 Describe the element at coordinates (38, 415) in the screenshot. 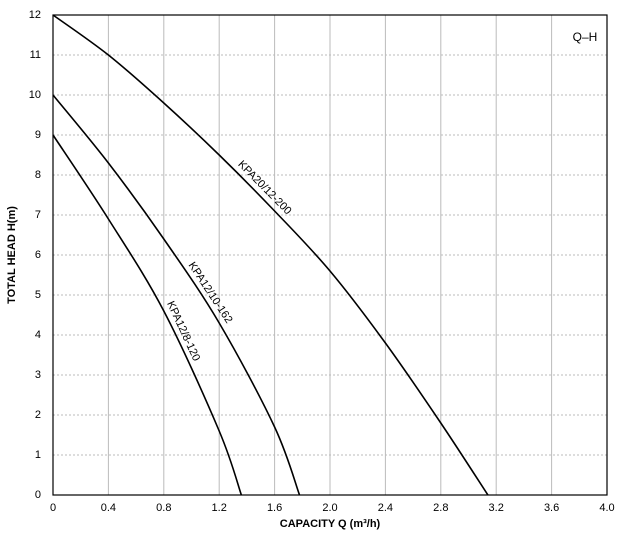

I see `y-tick-label: 2` at that location.